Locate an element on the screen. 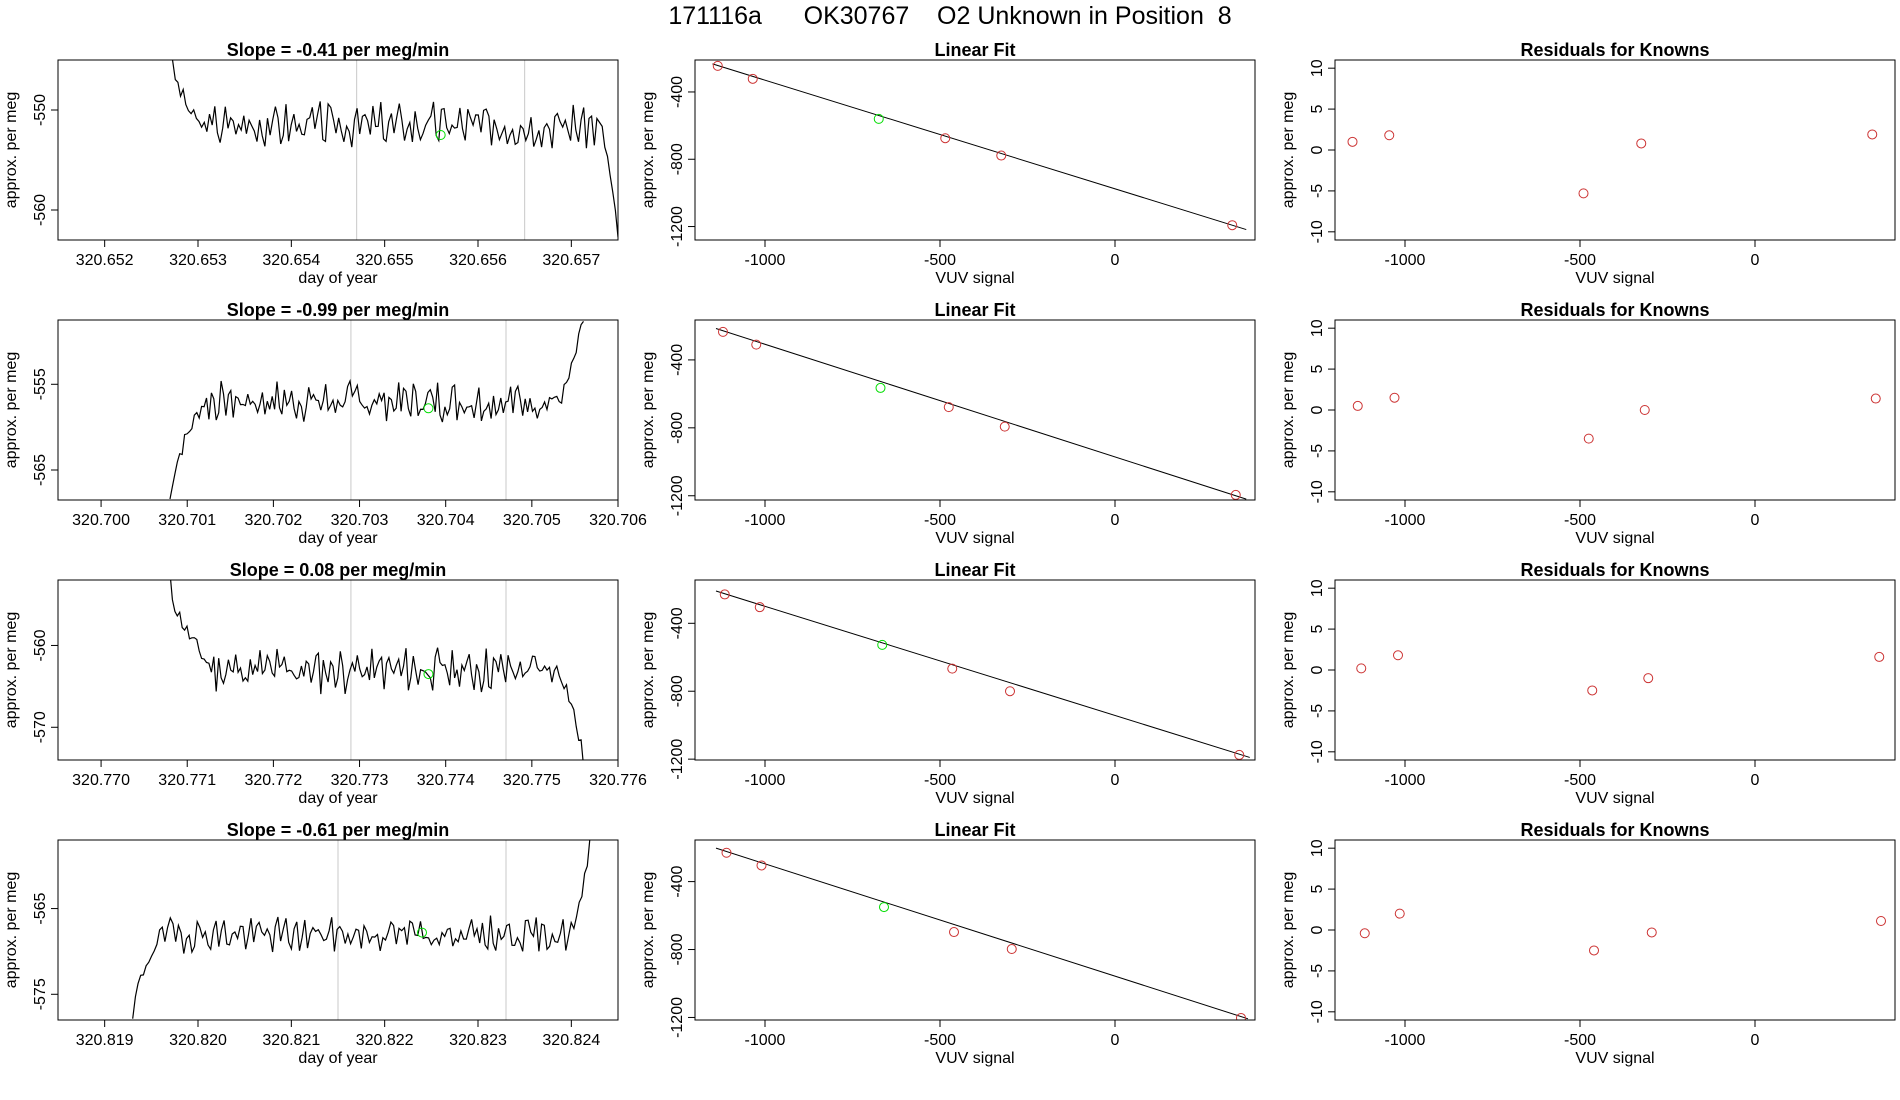  y-tick-label: -5 is located at coordinates (1317, 971).